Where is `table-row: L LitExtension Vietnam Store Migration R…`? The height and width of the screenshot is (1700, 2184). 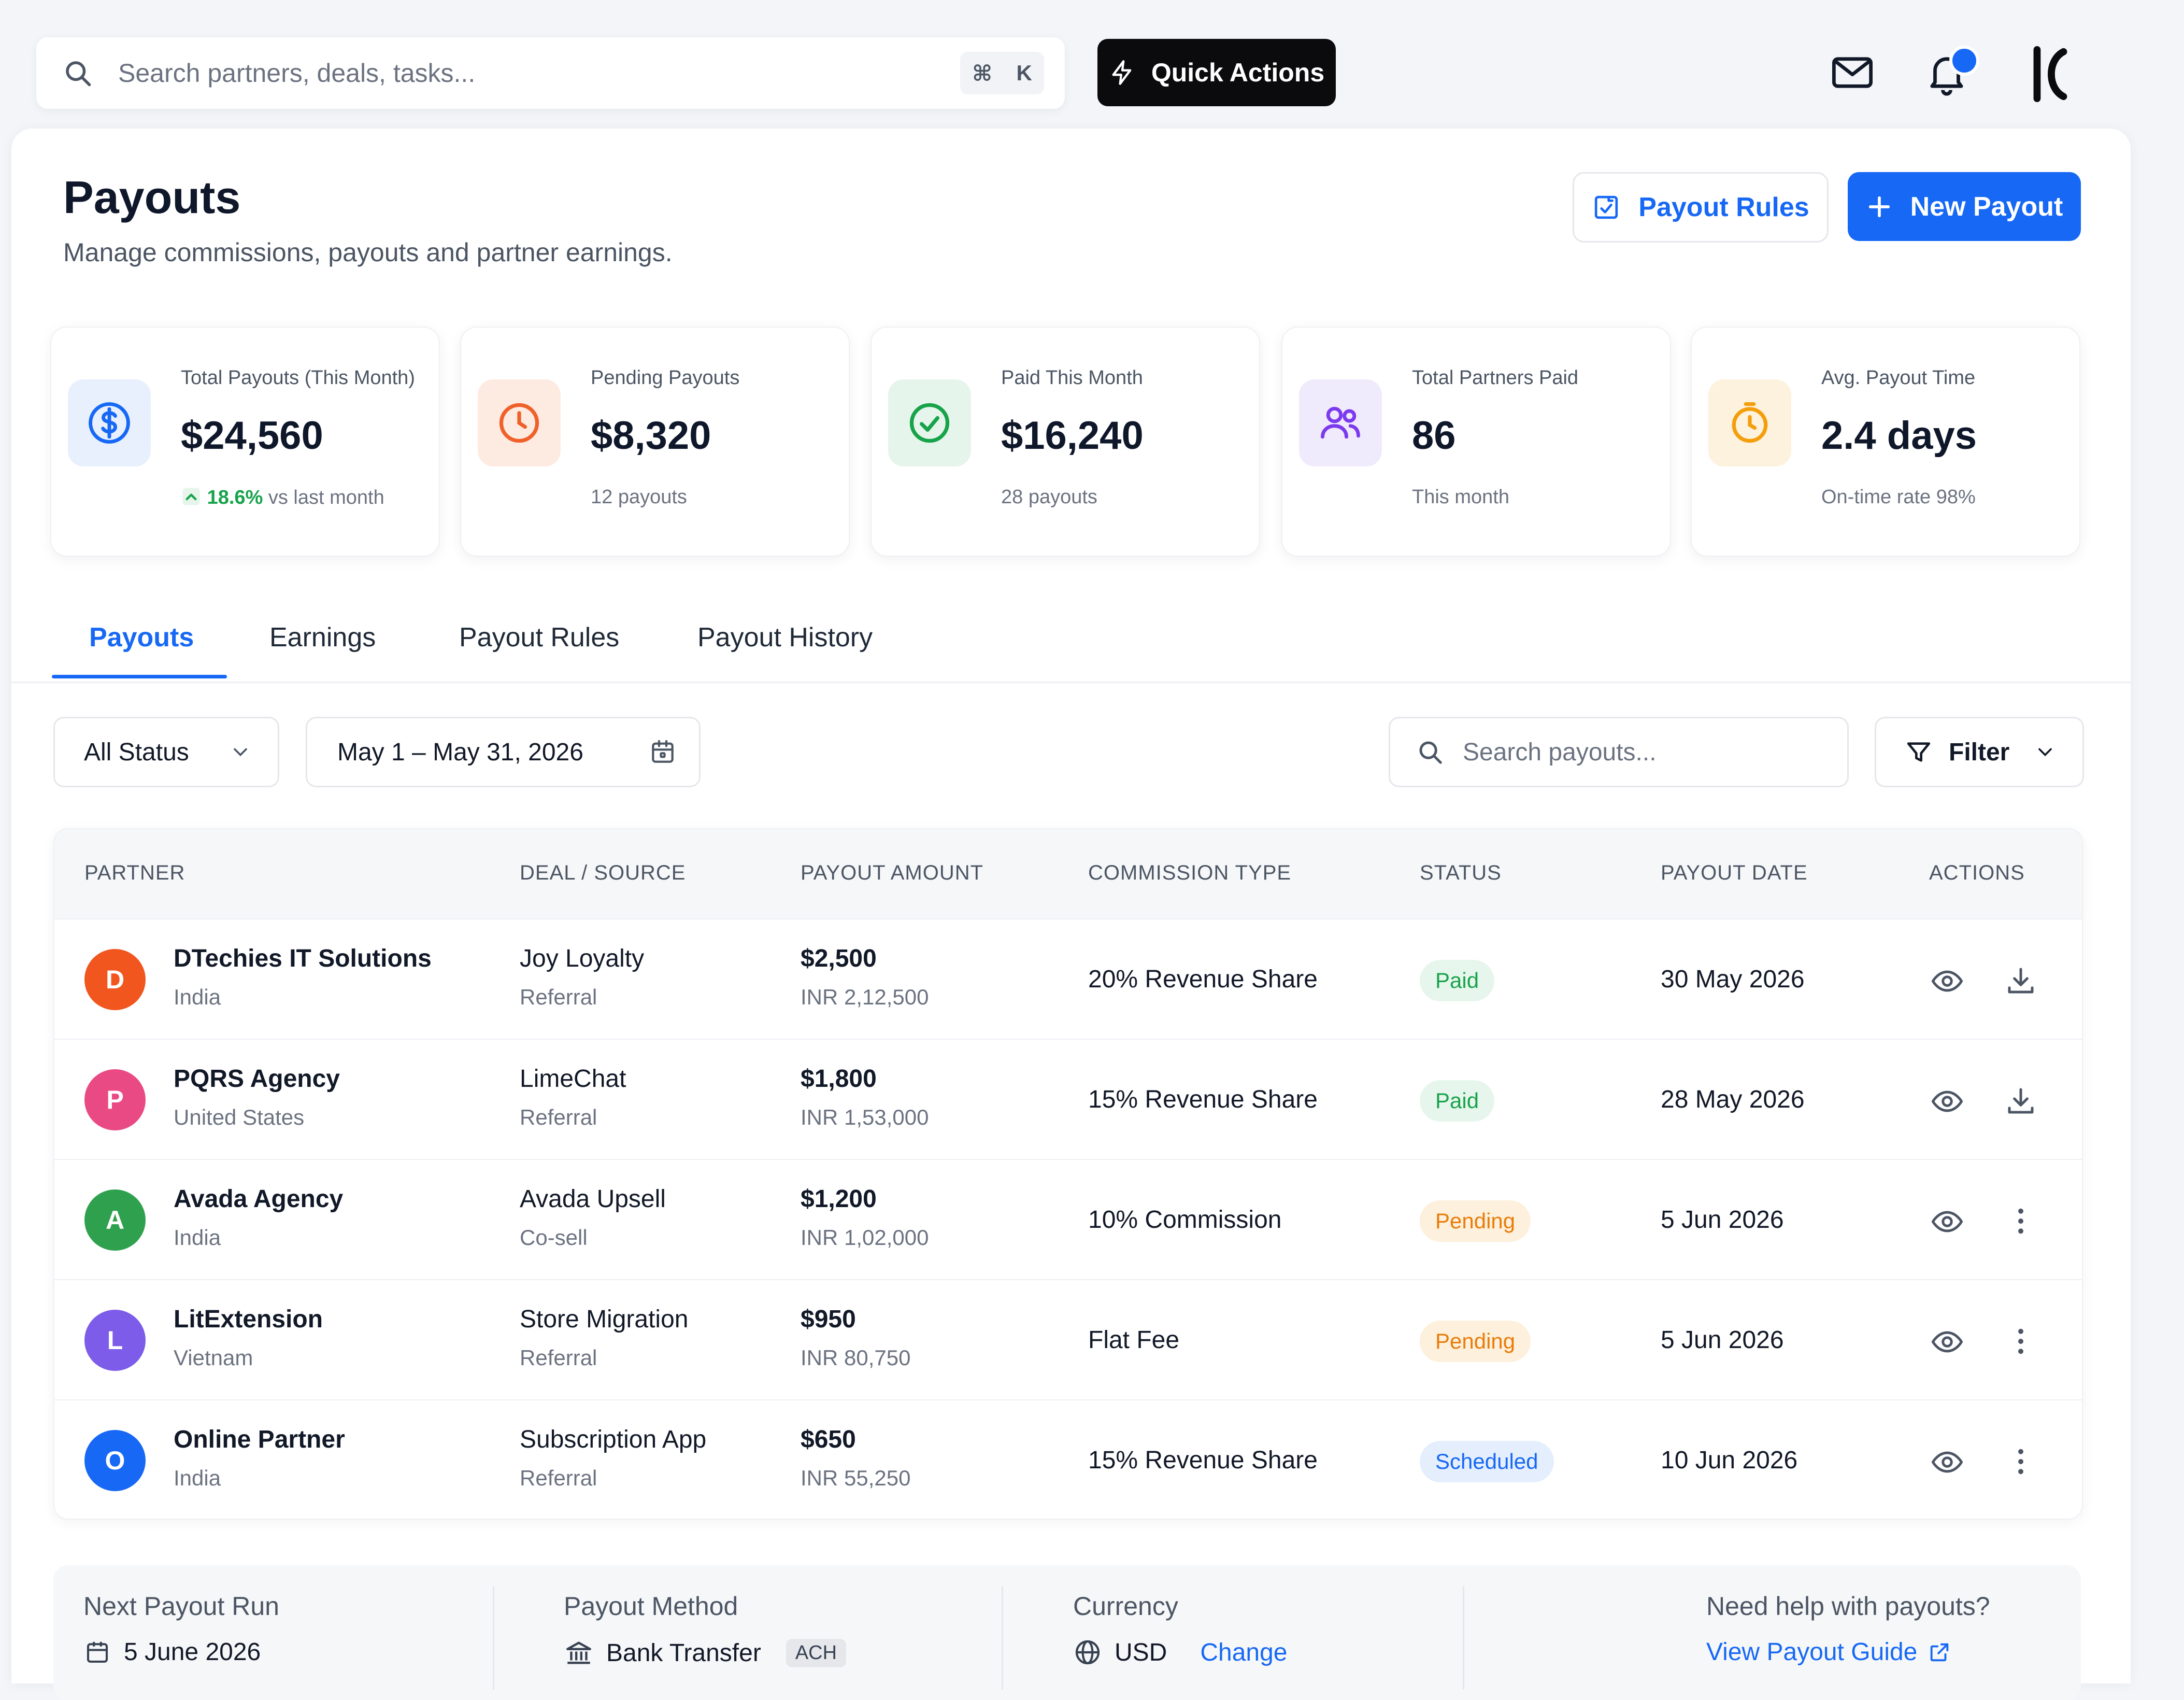 table-row: L LitExtension Vietnam Store Migration R… is located at coordinates (1068, 1339).